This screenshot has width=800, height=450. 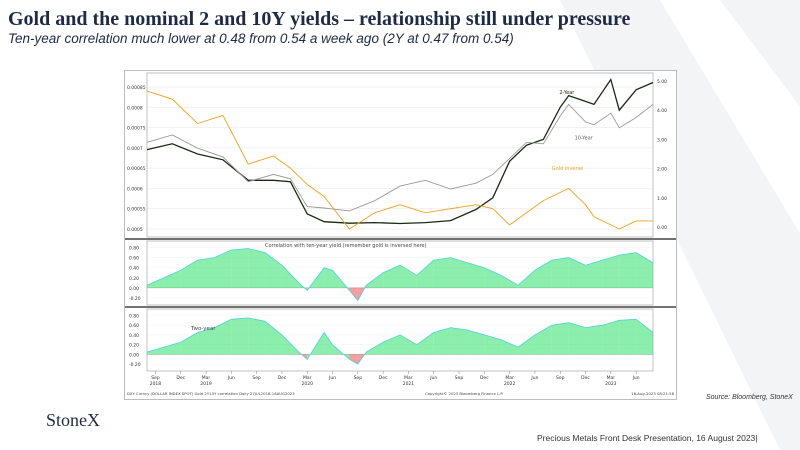 What do you see at coordinates (567, 169) in the screenshot?
I see `series-label: Gold inverse` at bounding box center [567, 169].